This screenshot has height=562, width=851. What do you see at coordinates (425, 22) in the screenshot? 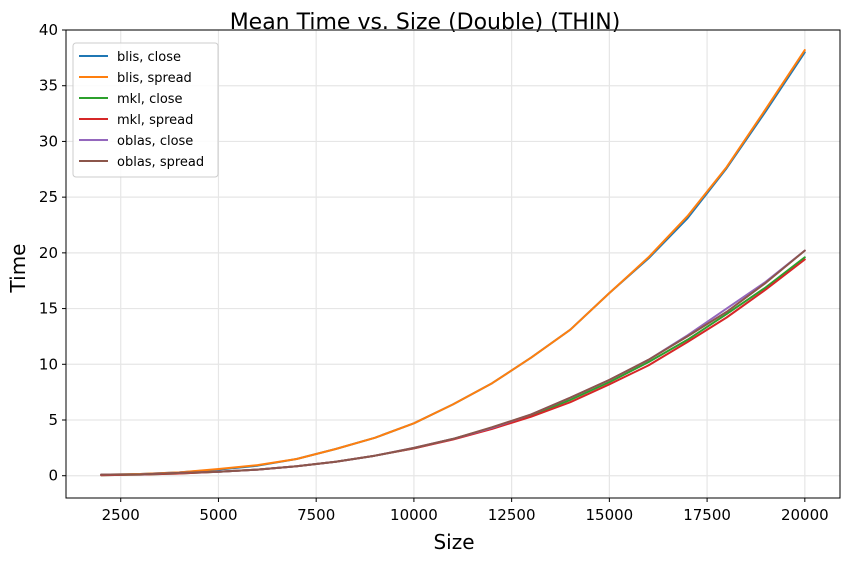
I see `chart-title: Mean Time vs. Size (Double) (THIN)` at bounding box center [425, 22].